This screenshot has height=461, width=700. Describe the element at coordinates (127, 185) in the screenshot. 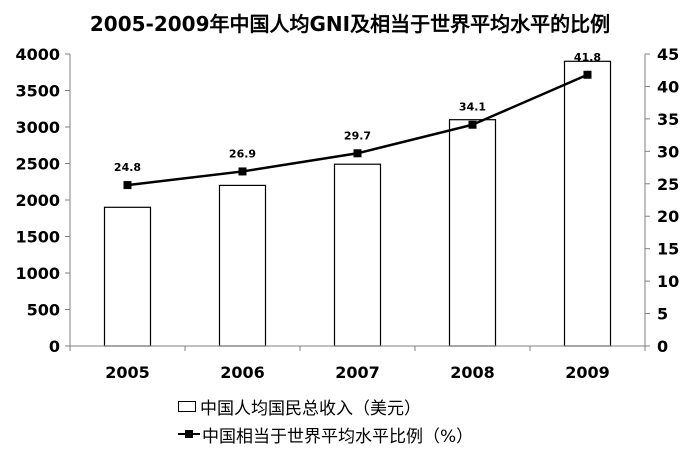

I see `ratio-marker-2005` at that location.